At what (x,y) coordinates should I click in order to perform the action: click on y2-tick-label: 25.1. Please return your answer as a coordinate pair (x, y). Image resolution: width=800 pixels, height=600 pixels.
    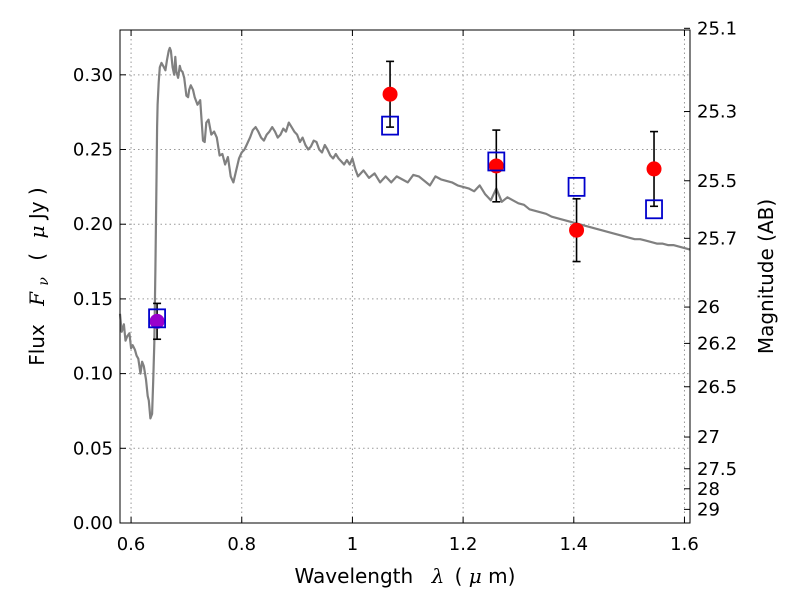
    Looking at the image, I should click on (717, 28).